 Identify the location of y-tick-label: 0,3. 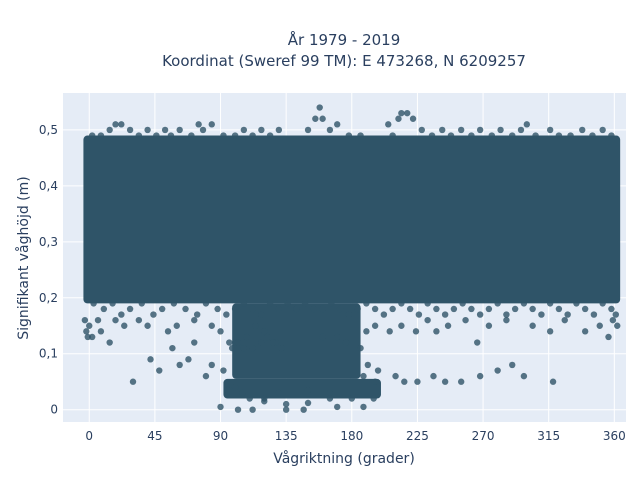
(48, 242).